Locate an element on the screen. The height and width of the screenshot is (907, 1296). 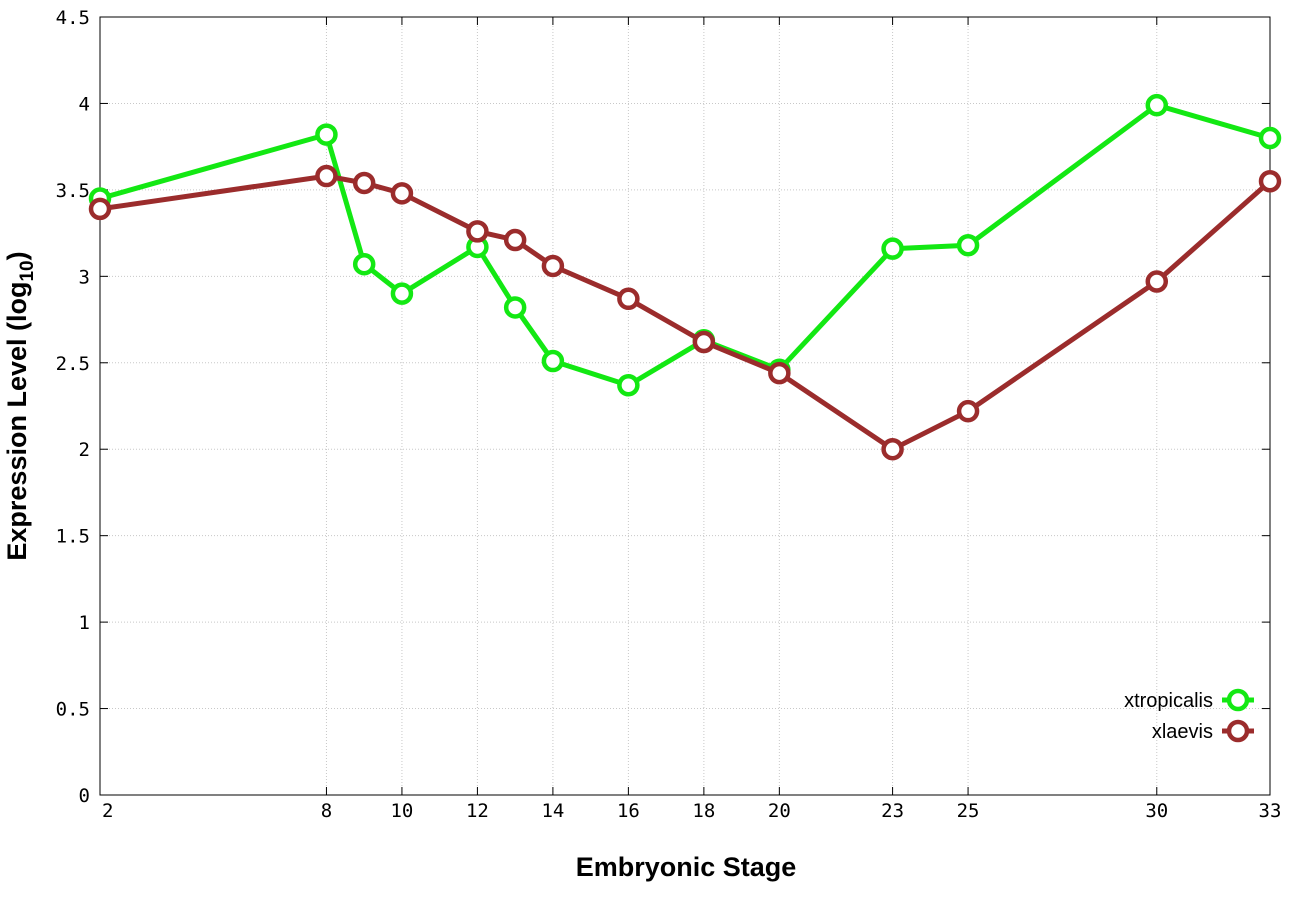
y-axis-title: Expression Level (log10) is located at coordinates (20, 405).